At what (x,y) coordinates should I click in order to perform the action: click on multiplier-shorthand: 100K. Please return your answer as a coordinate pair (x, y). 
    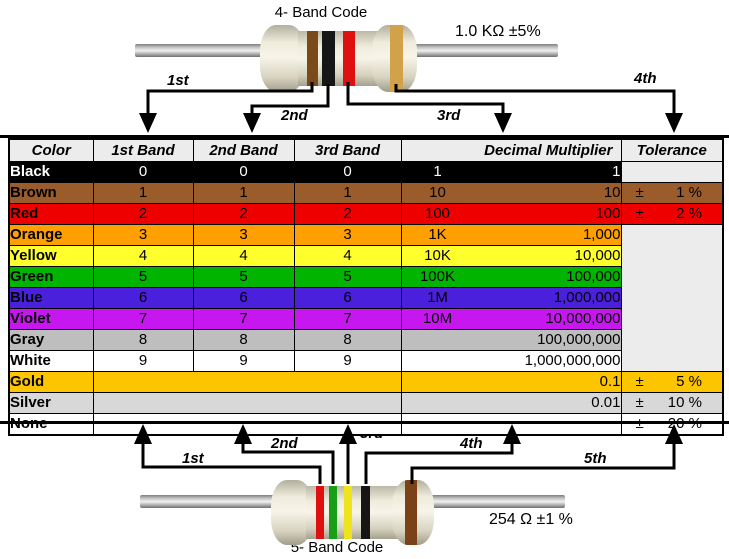
    Looking at the image, I should click on (437, 276).